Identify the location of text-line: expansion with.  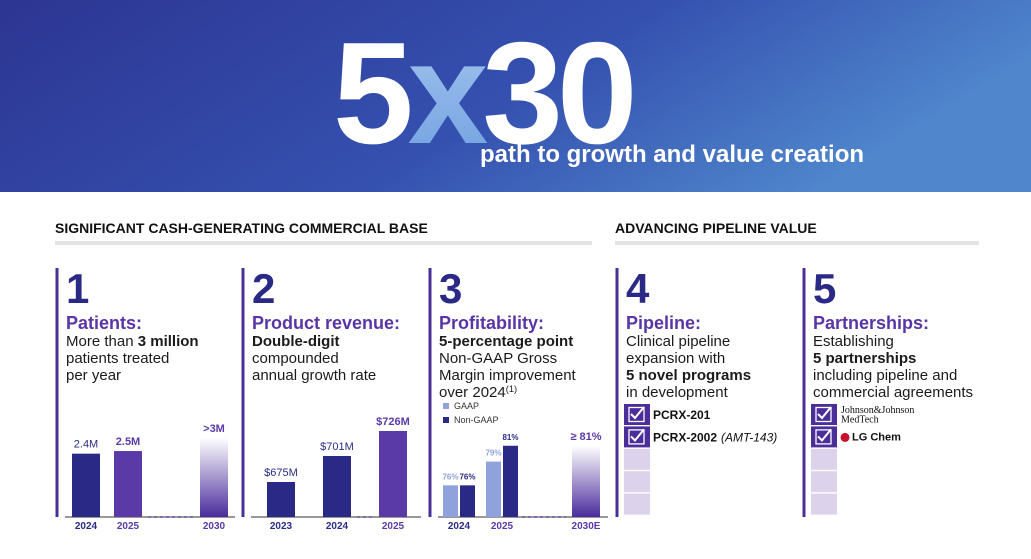
(675, 358).